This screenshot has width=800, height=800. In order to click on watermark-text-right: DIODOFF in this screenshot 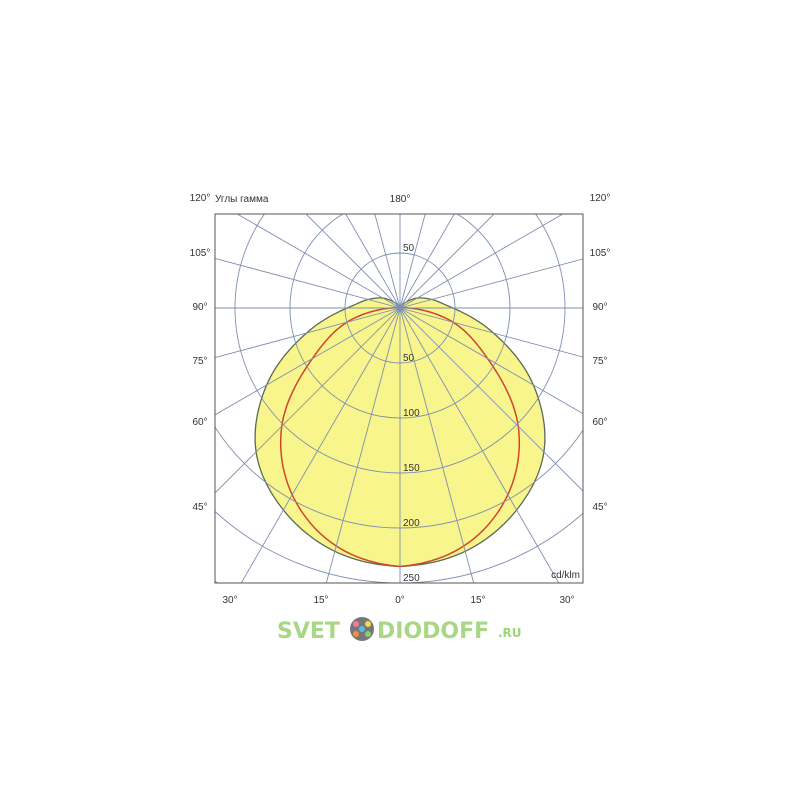, I will do `click(433, 631)`.